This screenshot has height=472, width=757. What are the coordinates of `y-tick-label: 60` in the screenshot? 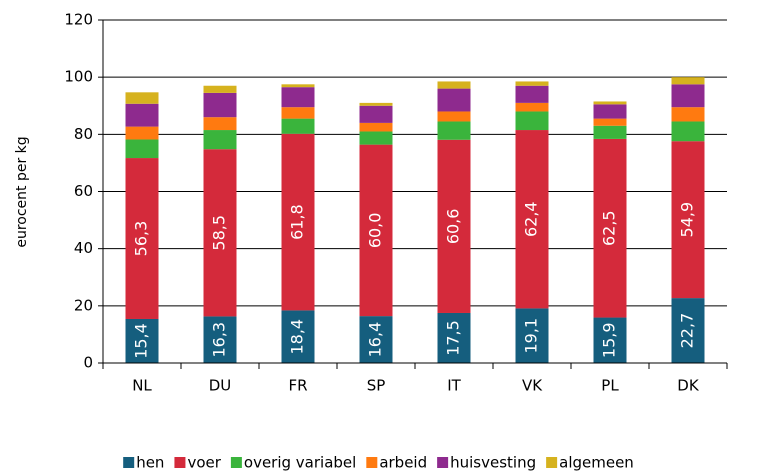 It's located at (83, 191).